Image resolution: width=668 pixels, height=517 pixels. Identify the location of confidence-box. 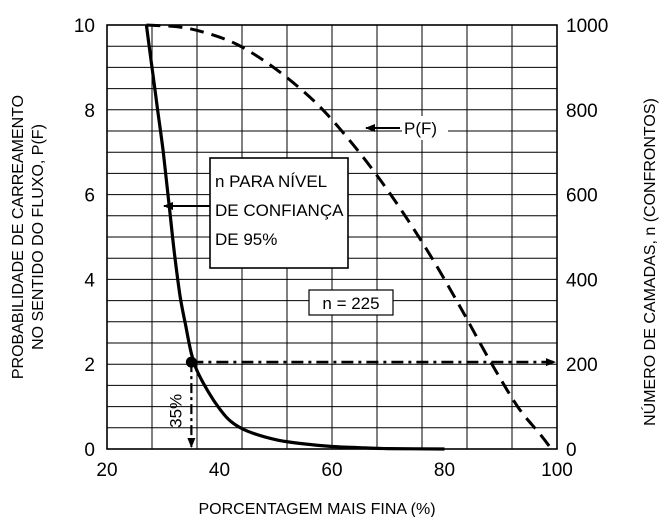
(279, 213).